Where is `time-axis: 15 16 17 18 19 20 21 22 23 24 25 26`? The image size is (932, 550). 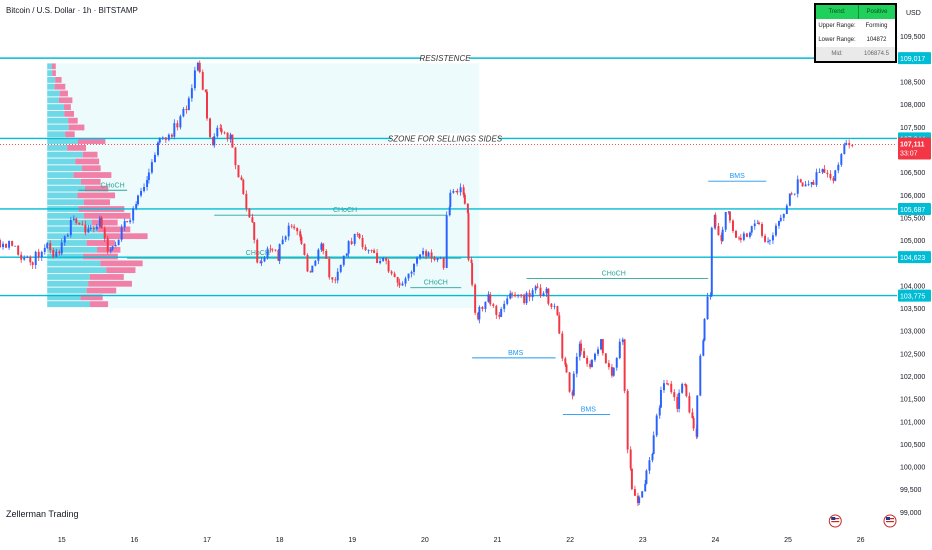
time-axis: 15 16 17 18 19 20 21 22 23 24 25 26 is located at coordinates (448, 540).